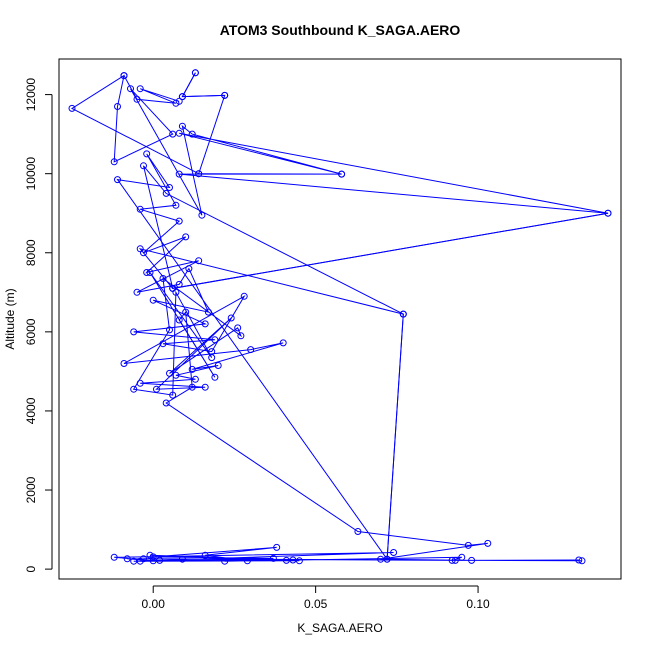 The image size is (650, 650). Describe the element at coordinates (31, 174) in the screenshot. I see `y-tick-label: 10000` at that location.